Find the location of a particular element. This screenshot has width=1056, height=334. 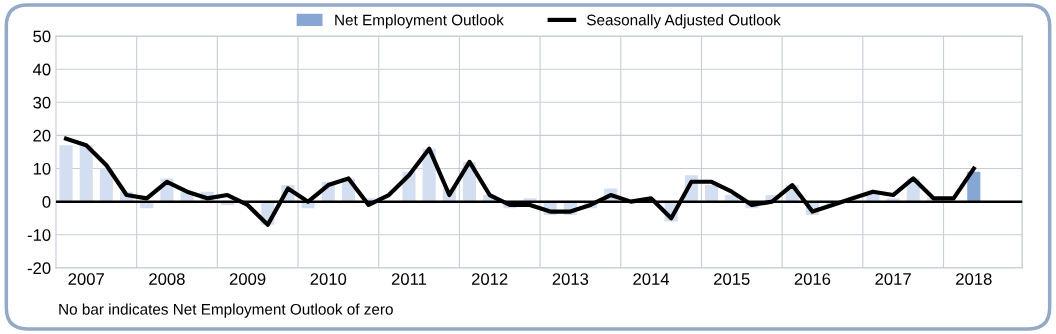

x-tick-label: 2007 is located at coordinates (86, 279).